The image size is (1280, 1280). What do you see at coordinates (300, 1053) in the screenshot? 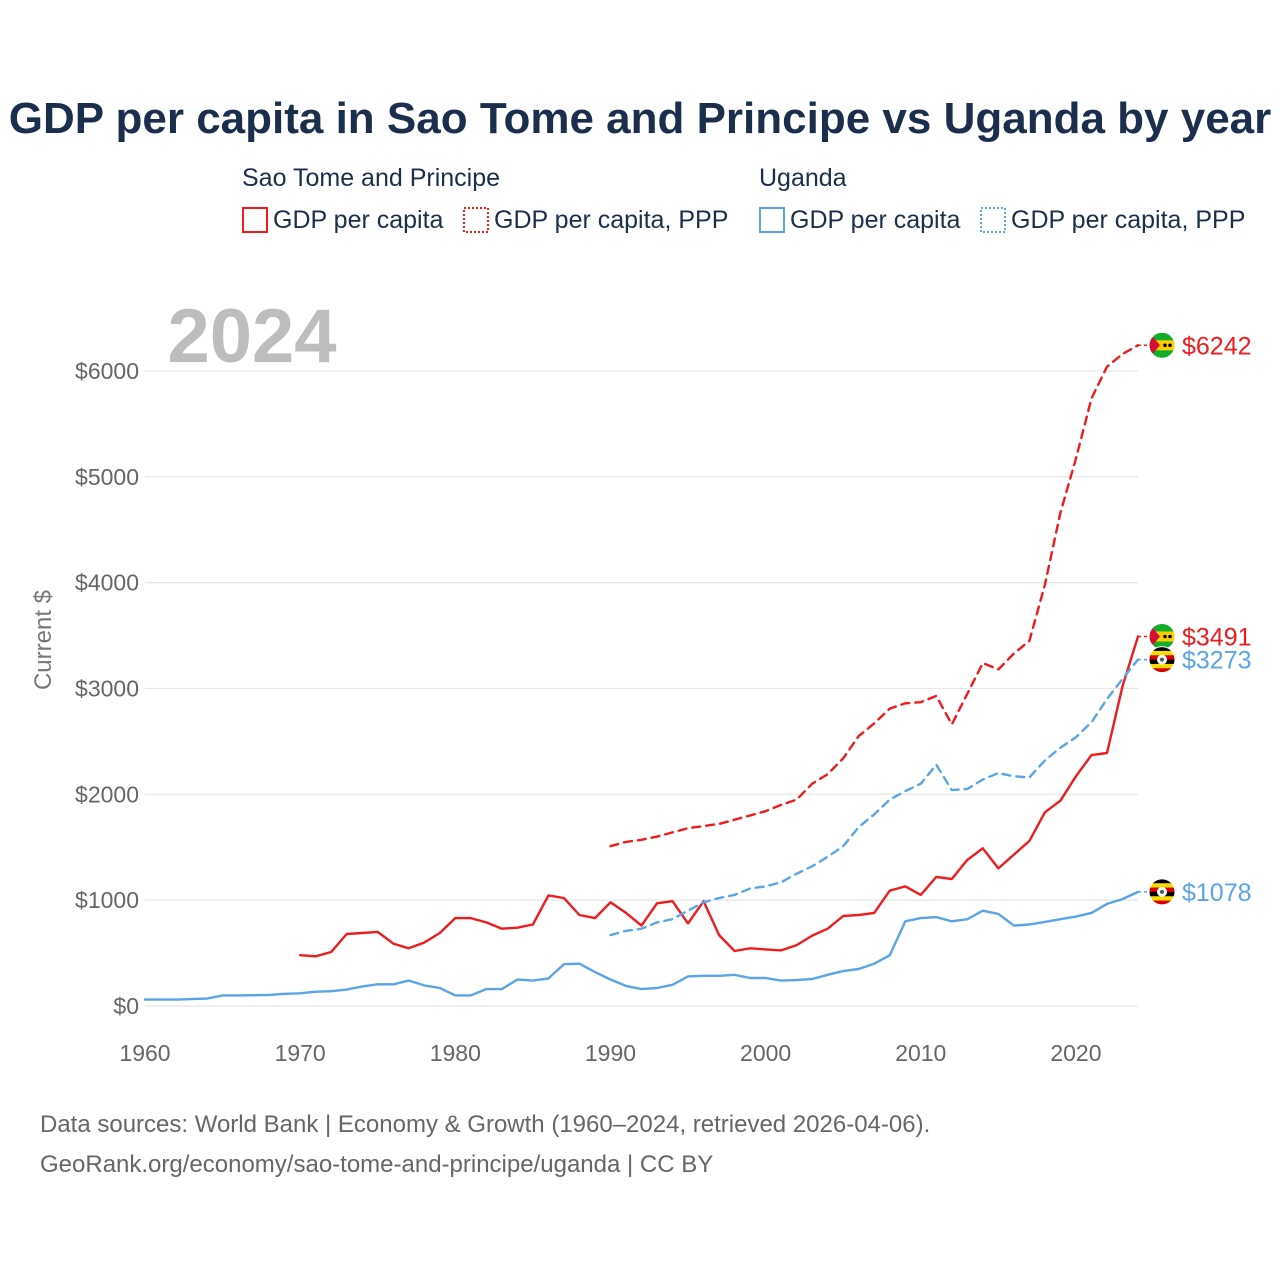
I see `x-tick-label: 1970` at bounding box center [300, 1053].